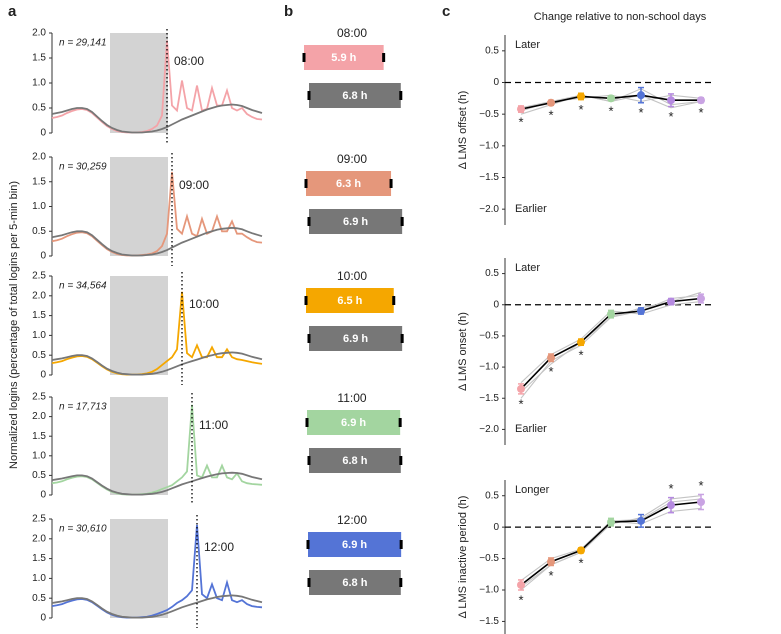 The height and width of the screenshot is (634, 781). I want to click on bar-label: 6.3 h, so click(348, 184).